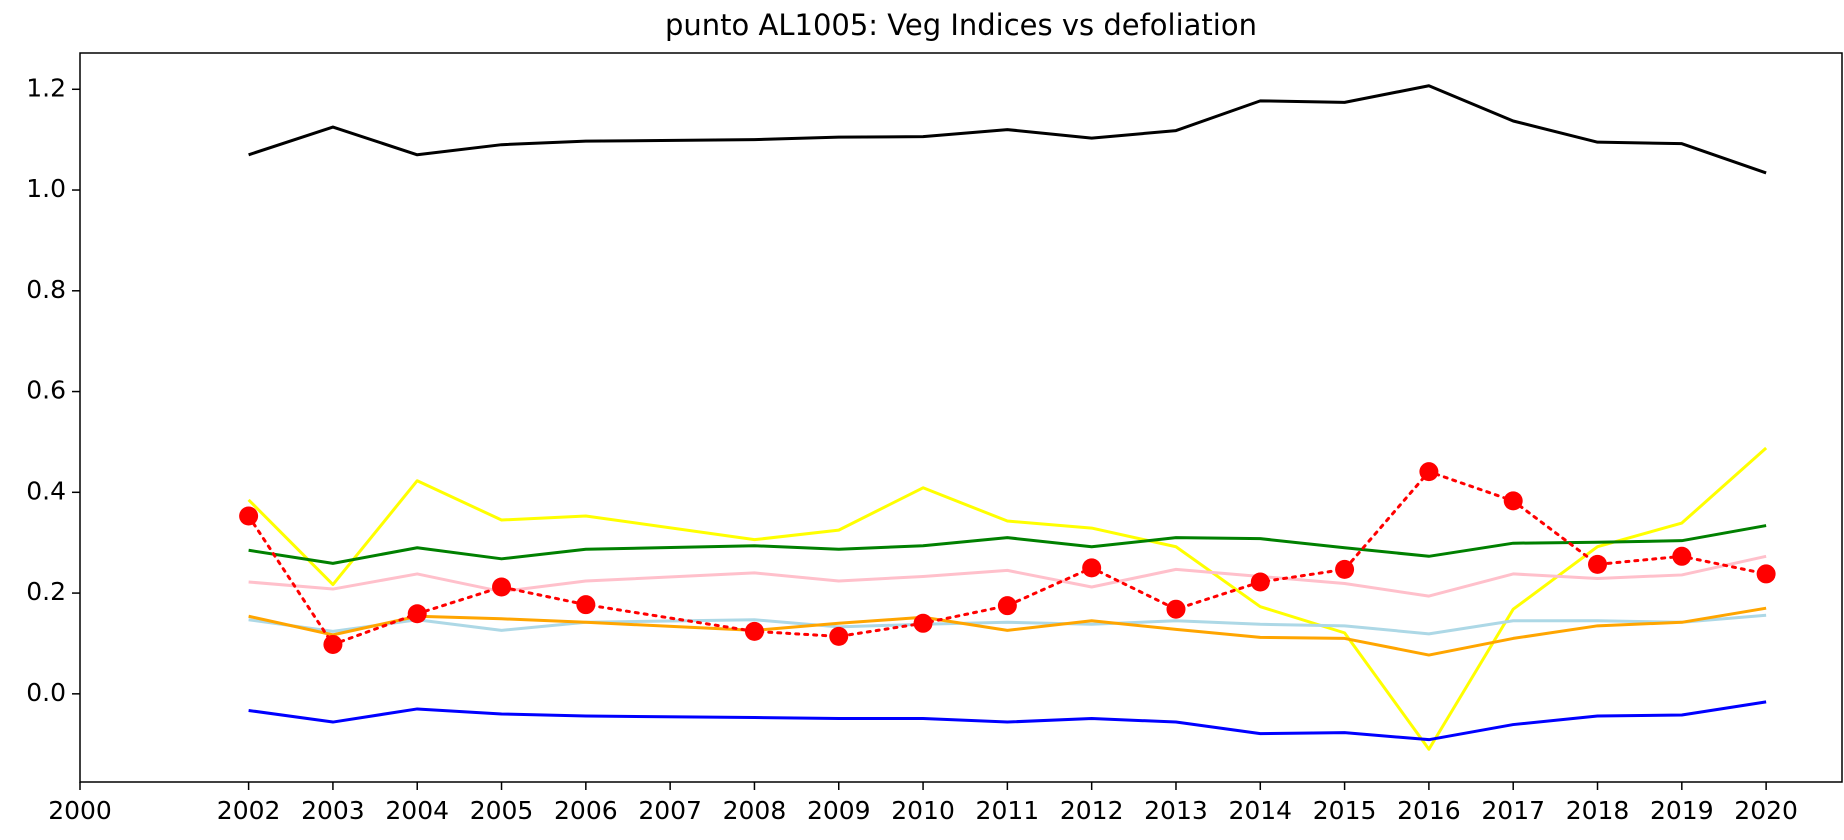 Image resolution: width=1844 pixels, height=840 pixels. I want to click on x-tick-label: 2015, so click(1345, 810).